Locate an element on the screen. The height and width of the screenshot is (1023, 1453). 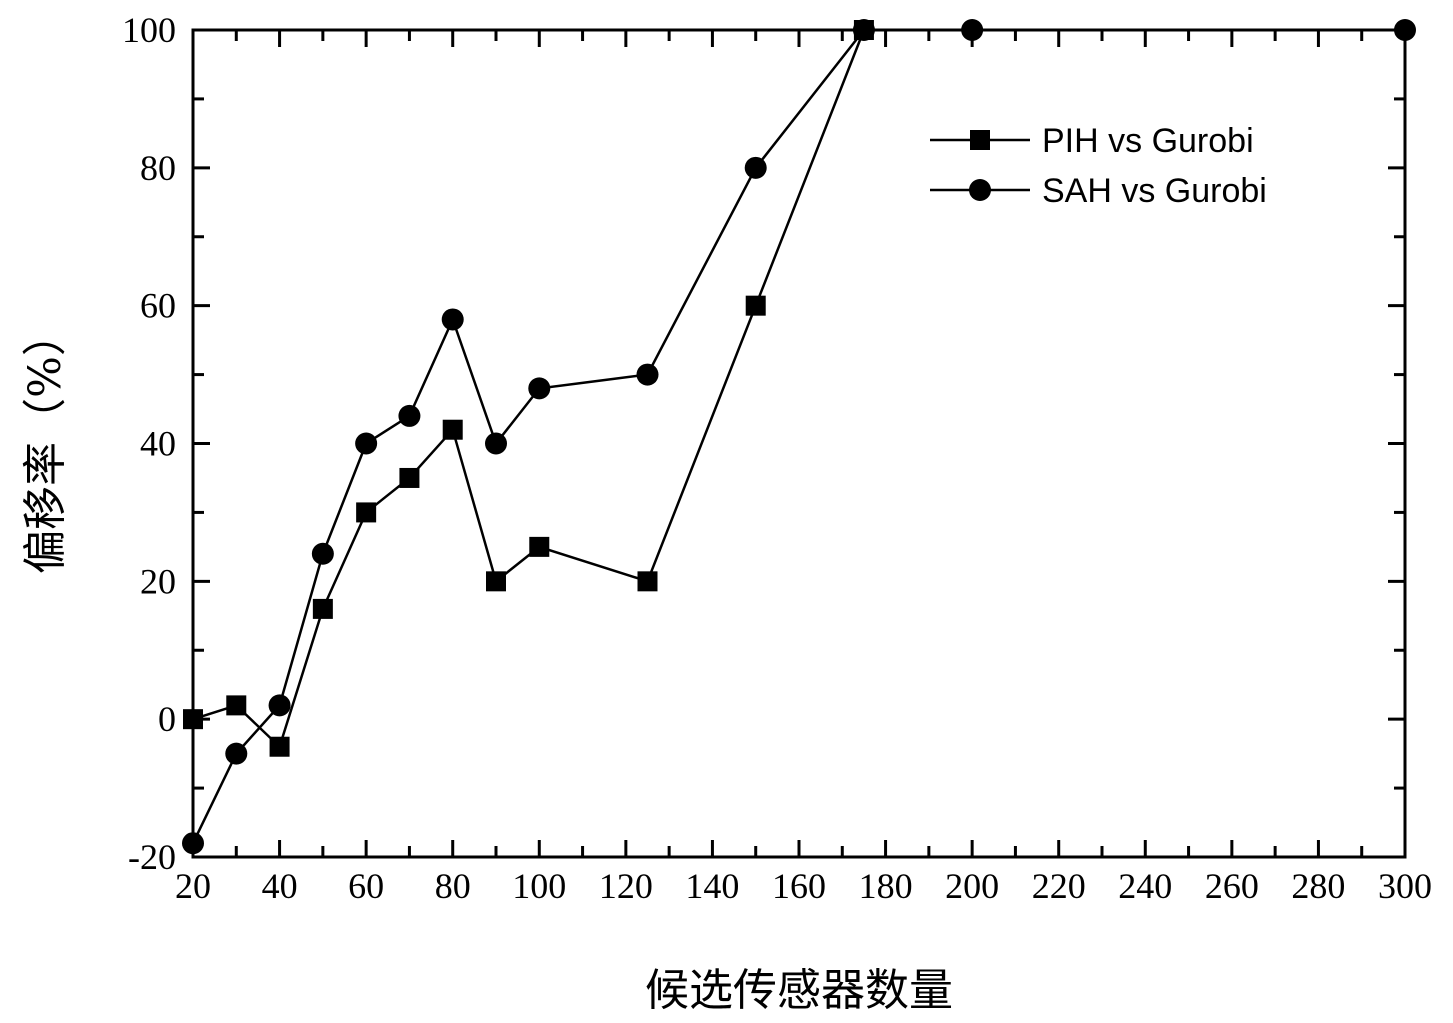
x-tick-label: 120 is located at coordinates (626, 886).